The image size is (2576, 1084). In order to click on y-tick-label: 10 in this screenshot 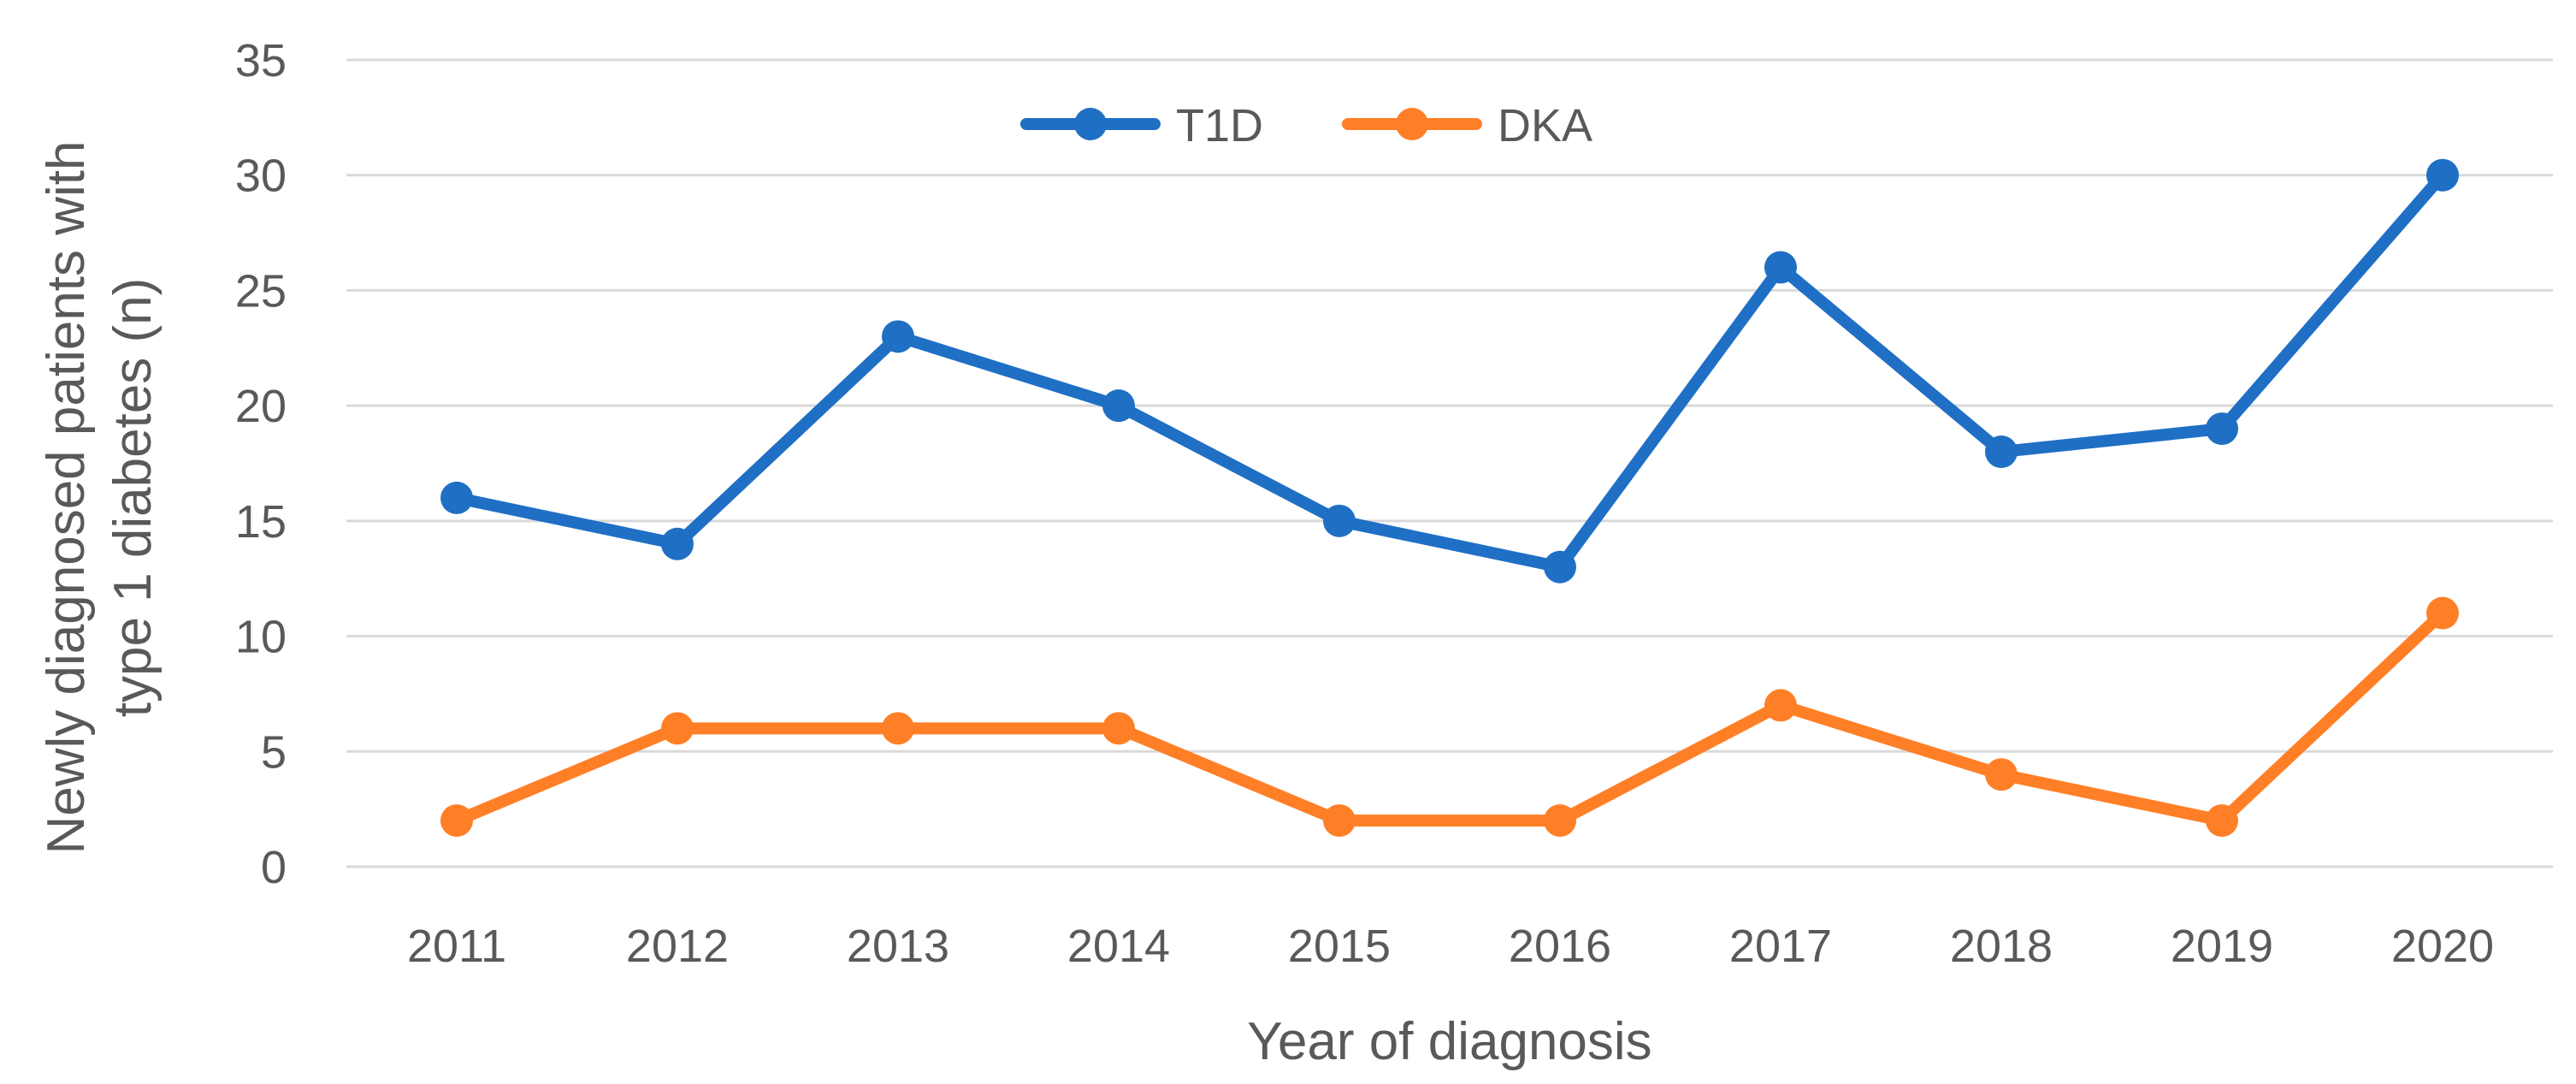, I will do `click(261, 637)`.